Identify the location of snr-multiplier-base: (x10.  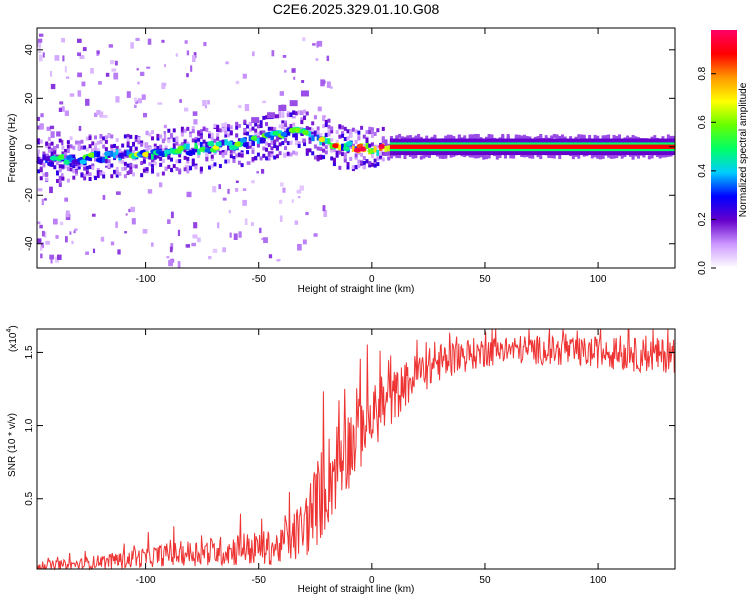
(13, 342).